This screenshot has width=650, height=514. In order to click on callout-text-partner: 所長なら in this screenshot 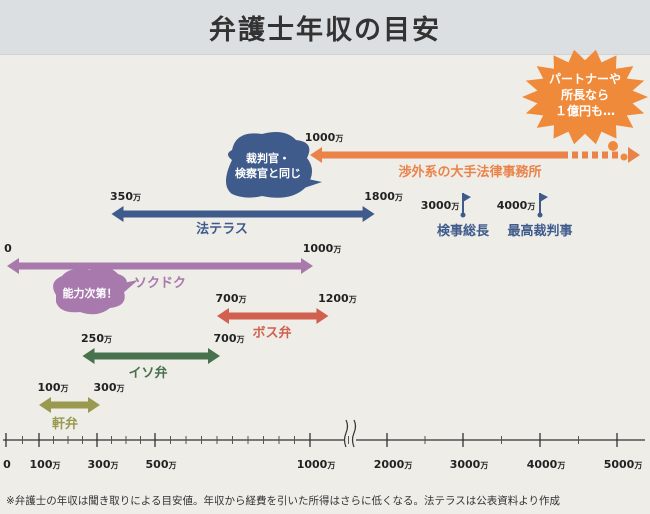, I will do `click(585, 94)`.